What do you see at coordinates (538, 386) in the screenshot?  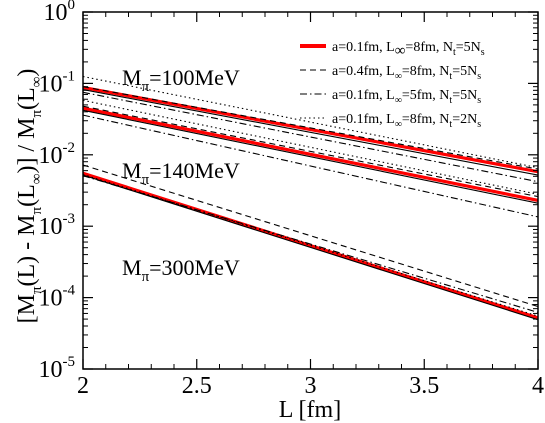 I see `x-tick-label: 4` at bounding box center [538, 386].